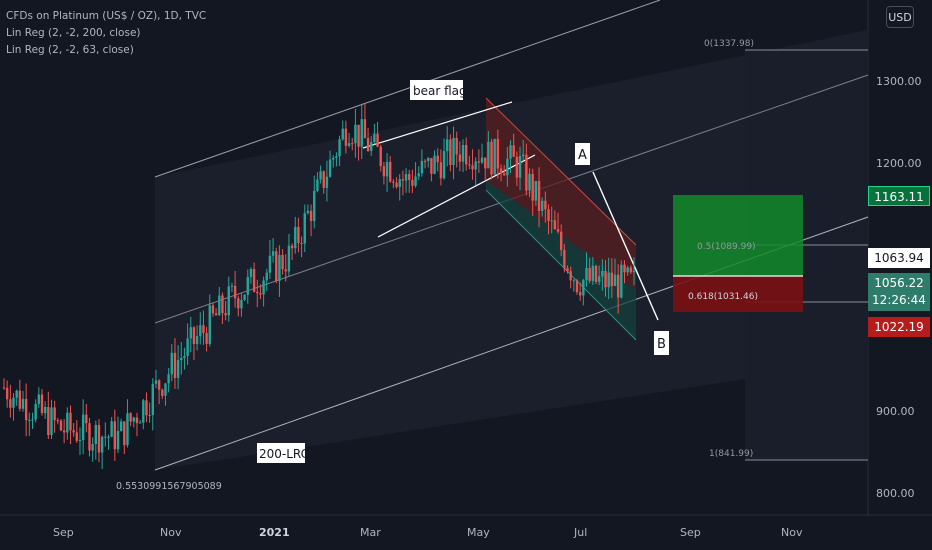 The image size is (932, 550). What do you see at coordinates (625, 246) in the screenshot?
I see `ab-move-line` at bounding box center [625, 246].